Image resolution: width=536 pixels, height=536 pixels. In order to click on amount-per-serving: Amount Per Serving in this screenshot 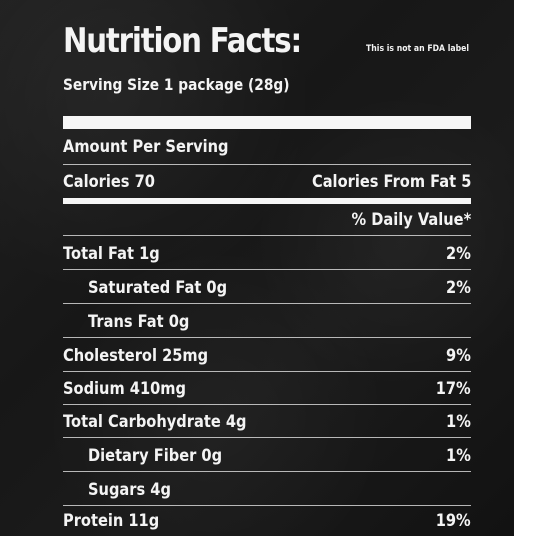, I will do `click(146, 147)`.